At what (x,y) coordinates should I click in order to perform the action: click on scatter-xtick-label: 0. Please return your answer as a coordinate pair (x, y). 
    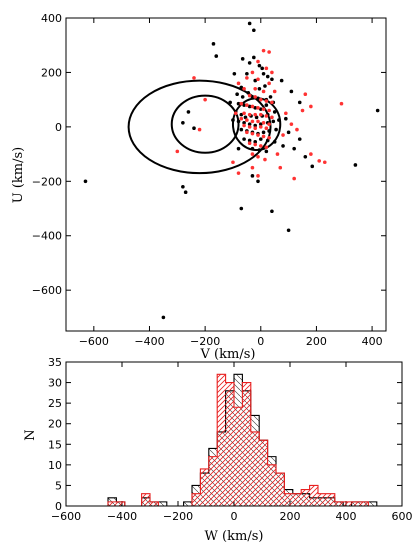
    Looking at the image, I should click on (260, 341).